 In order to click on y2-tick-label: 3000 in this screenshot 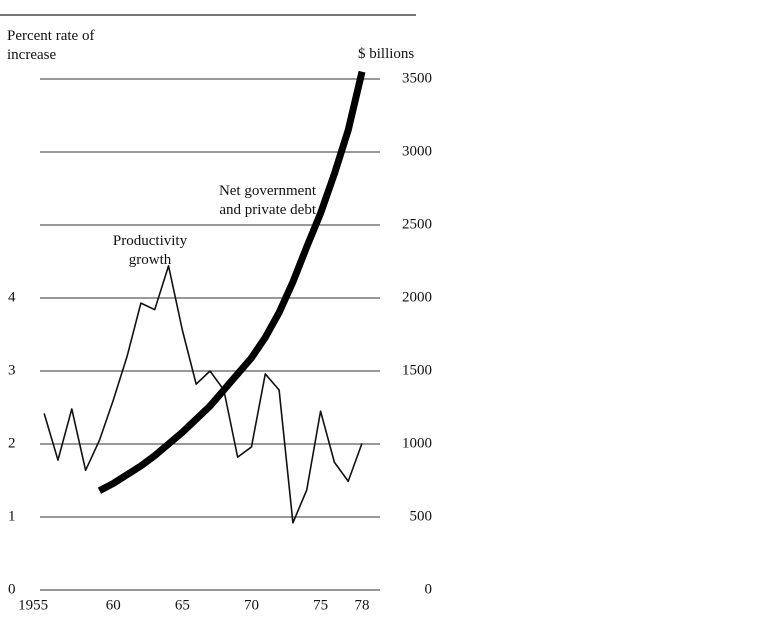, I will do `click(417, 151)`.